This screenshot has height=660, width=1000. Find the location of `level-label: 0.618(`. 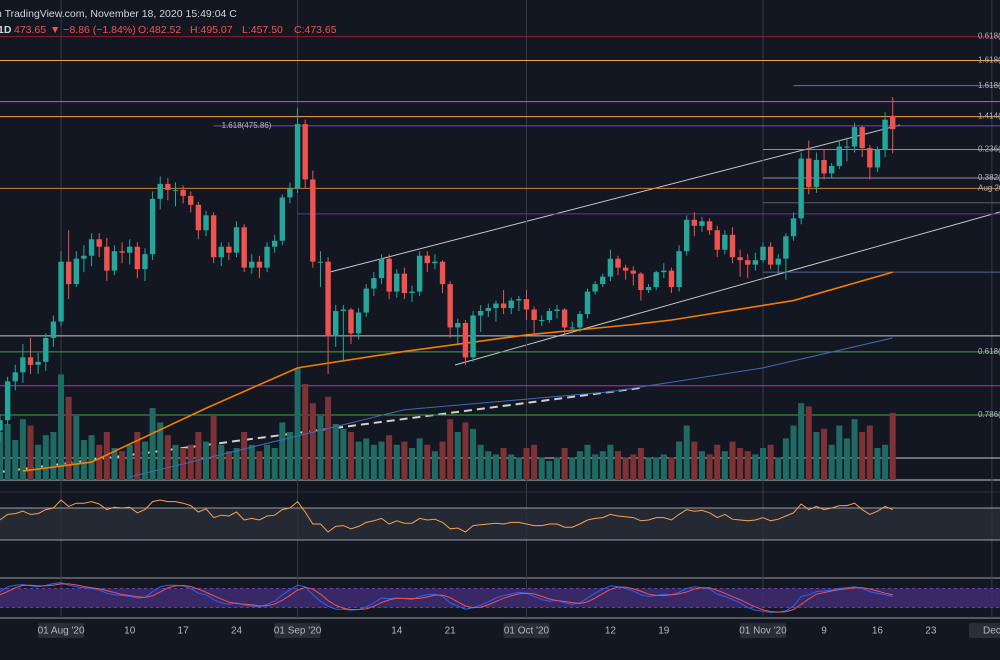

level-label: 0.618( is located at coordinates (989, 351).